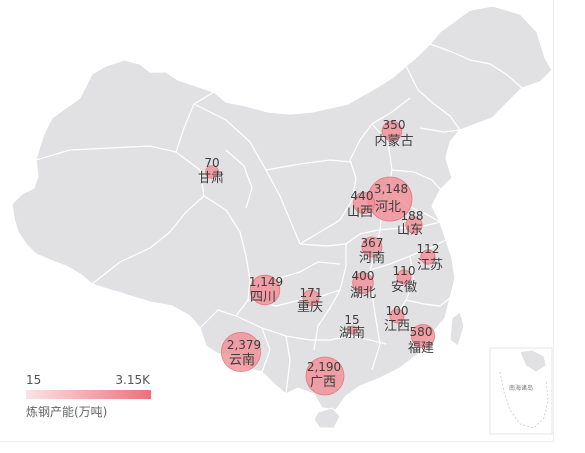  Describe the element at coordinates (351, 320) in the screenshot. I see `value-label-hunan: 15` at that location.